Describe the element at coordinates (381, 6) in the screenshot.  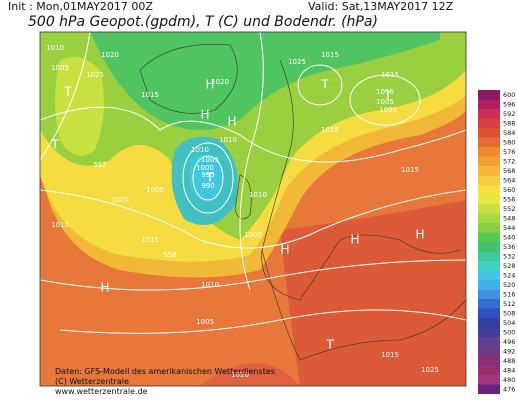
I see `valid-text: Valid: Sat,13MAY2017 12Z` at that location.